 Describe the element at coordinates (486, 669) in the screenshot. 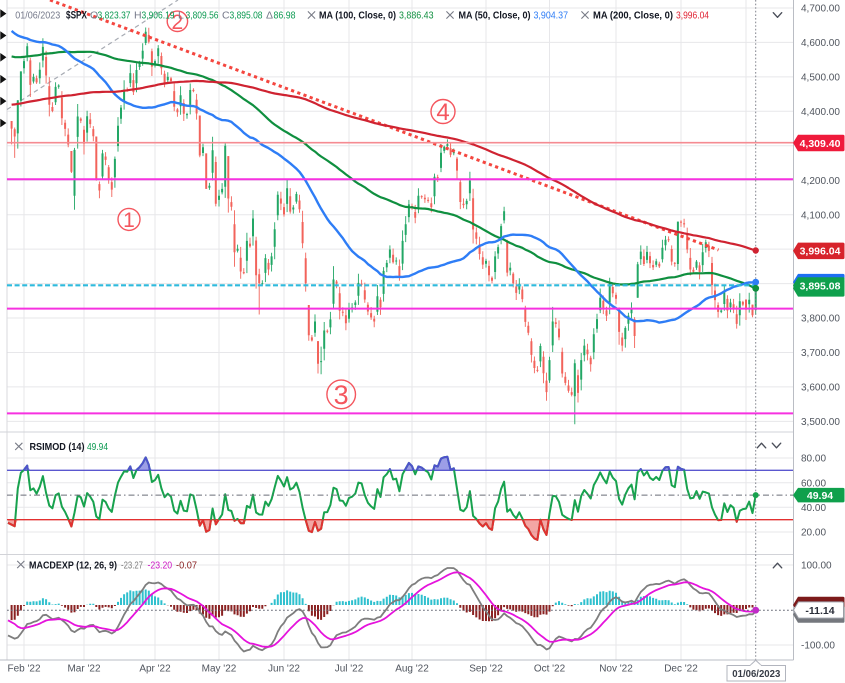

I see `svg-text: Sep '22` at that location.